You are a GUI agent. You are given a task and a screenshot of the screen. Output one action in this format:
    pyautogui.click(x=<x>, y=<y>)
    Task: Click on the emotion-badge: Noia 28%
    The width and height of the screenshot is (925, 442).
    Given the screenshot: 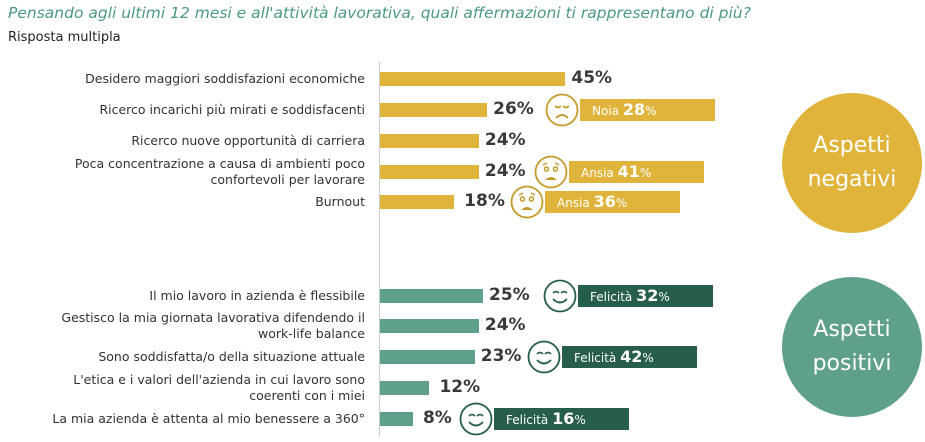 What is the action you would take?
    pyautogui.click(x=647, y=110)
    